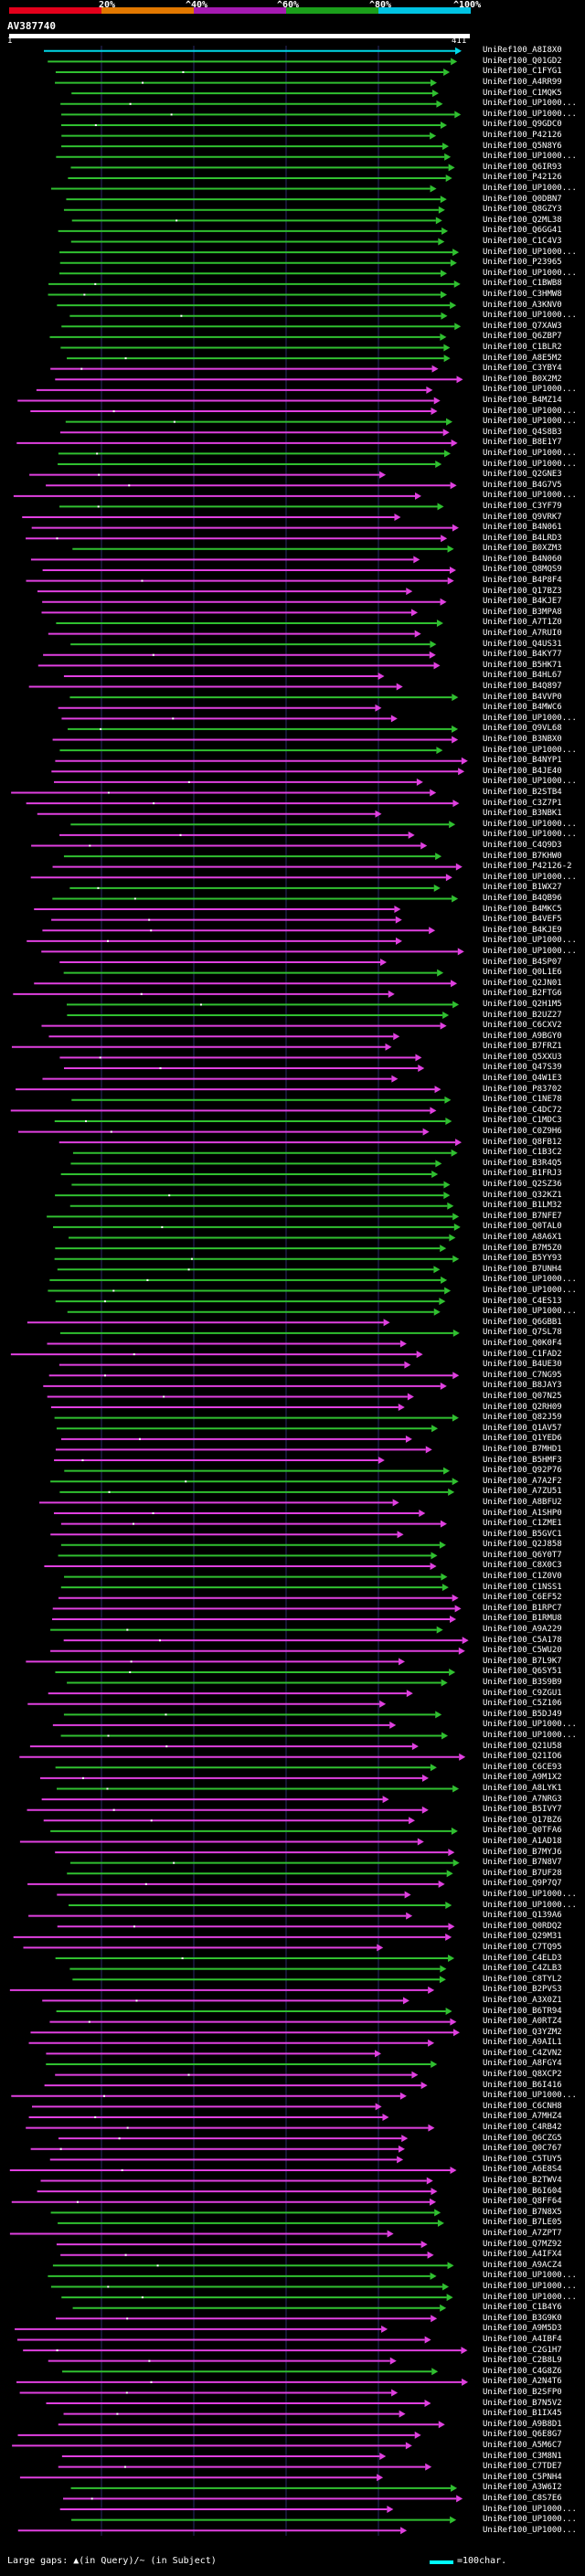  I want to click on hit-label: UniRef100_A9A229, so click(522, 1630).